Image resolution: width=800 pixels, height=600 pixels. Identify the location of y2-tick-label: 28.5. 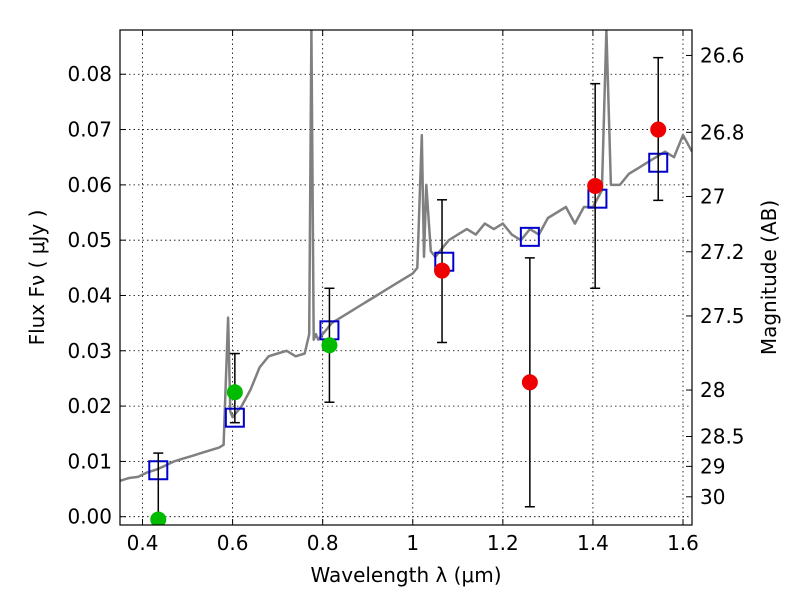
(722, 437).